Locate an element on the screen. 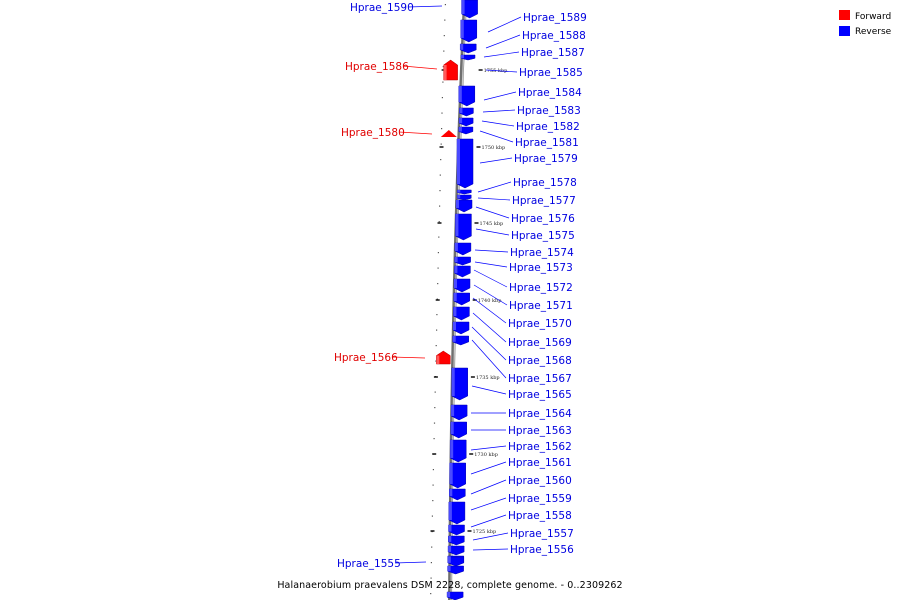 This screenshot has height=600, width=900. gene-label: Hprae_1575 is located at coordinates (543, 236).